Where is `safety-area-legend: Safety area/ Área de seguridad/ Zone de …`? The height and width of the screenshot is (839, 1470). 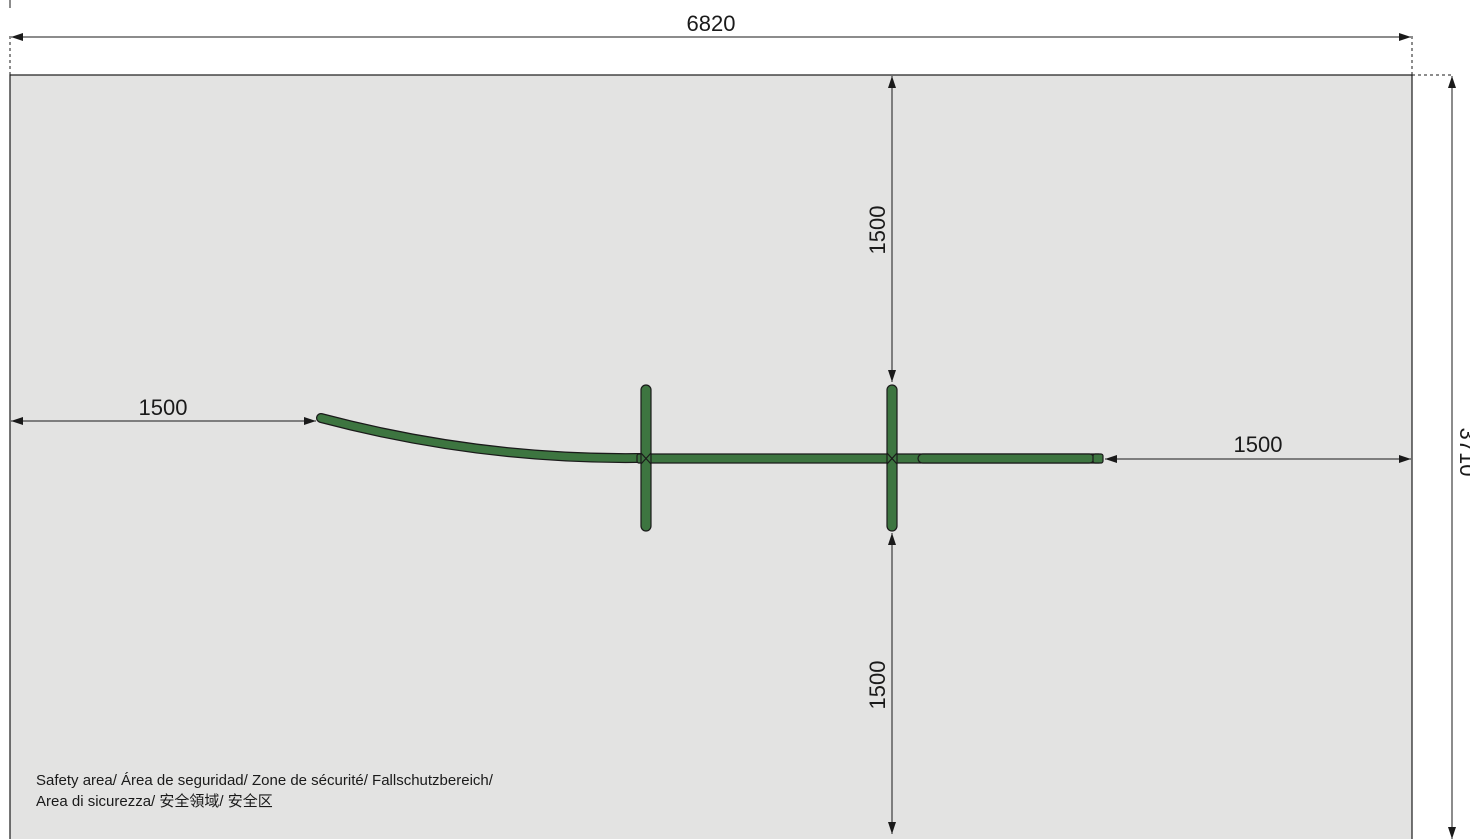 safety-area-legend: Safety area/ Área de seguridad/ Zone de … is located at coordinates (264, 791).